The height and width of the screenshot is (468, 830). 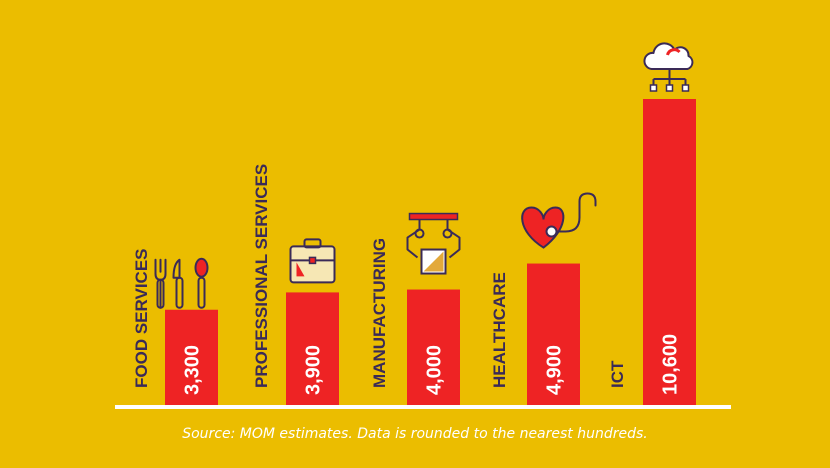 I want to click on robotic-arm-icon, so click(x=433, y=243).